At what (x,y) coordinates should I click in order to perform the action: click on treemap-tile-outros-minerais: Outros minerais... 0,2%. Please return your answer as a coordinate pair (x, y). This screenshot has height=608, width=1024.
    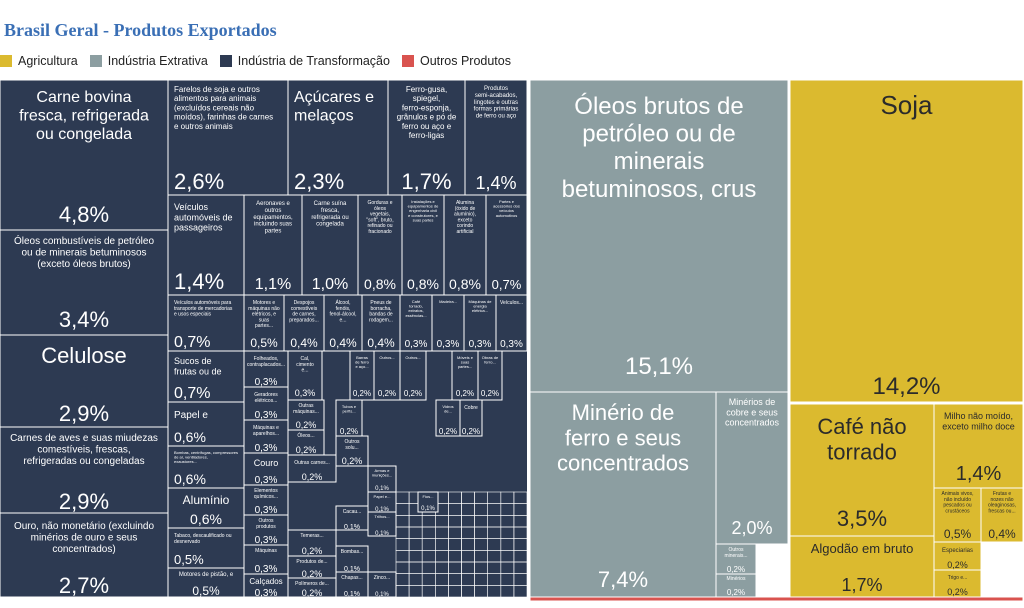
    Looking at the image, I should click on (736, 559).